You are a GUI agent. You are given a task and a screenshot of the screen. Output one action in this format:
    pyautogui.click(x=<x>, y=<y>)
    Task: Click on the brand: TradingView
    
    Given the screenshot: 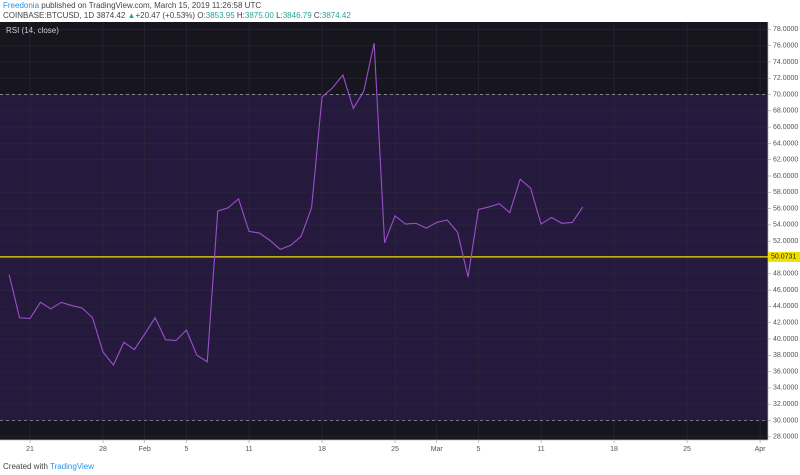 What is the action you would take?
    pyautogui.click(x=72, y=466)
    